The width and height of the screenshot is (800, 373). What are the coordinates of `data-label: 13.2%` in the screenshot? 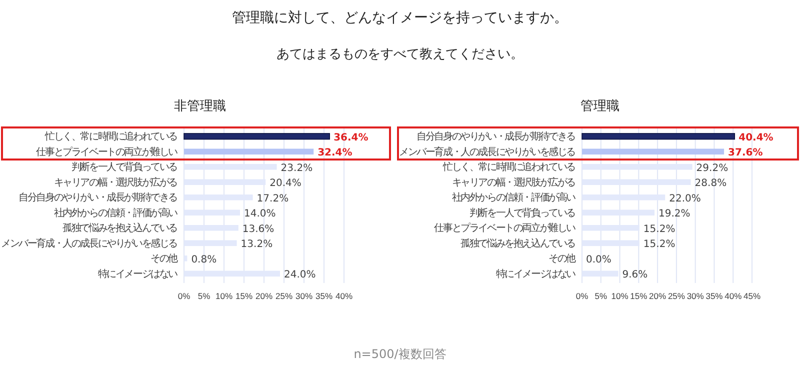 It's located at (256, 244).